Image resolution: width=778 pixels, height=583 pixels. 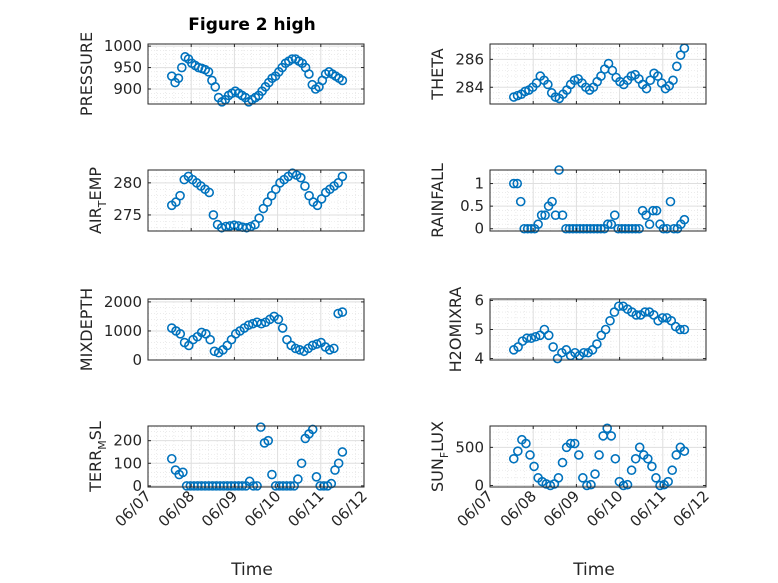 I want to click on x-tick-label: 06/08, so click(x=176, y=508).